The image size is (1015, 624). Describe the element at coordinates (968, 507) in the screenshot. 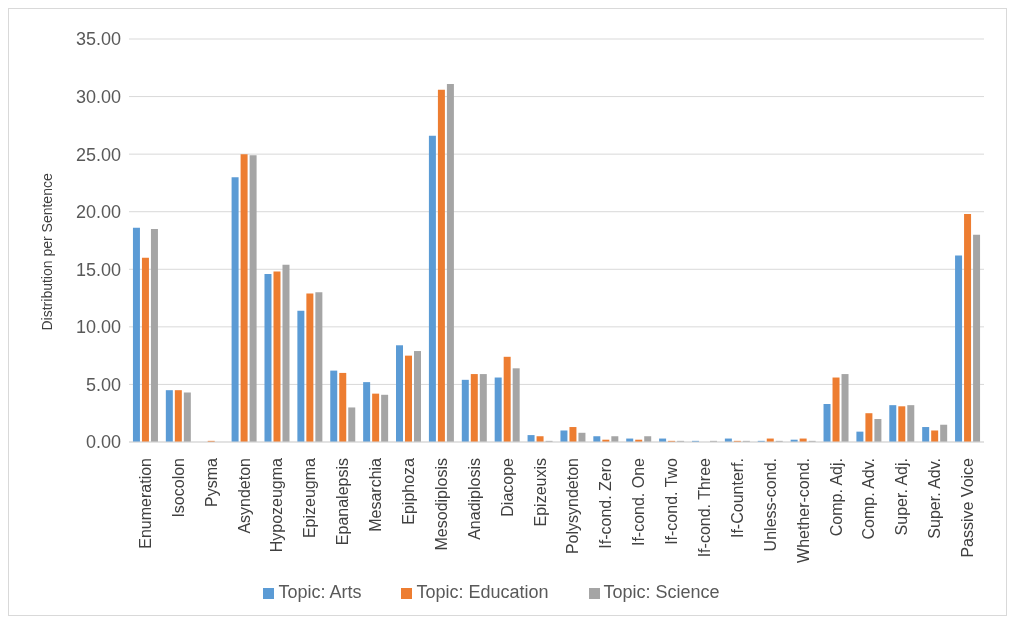

I see `x-tick-label: Passive Voice` at that location.